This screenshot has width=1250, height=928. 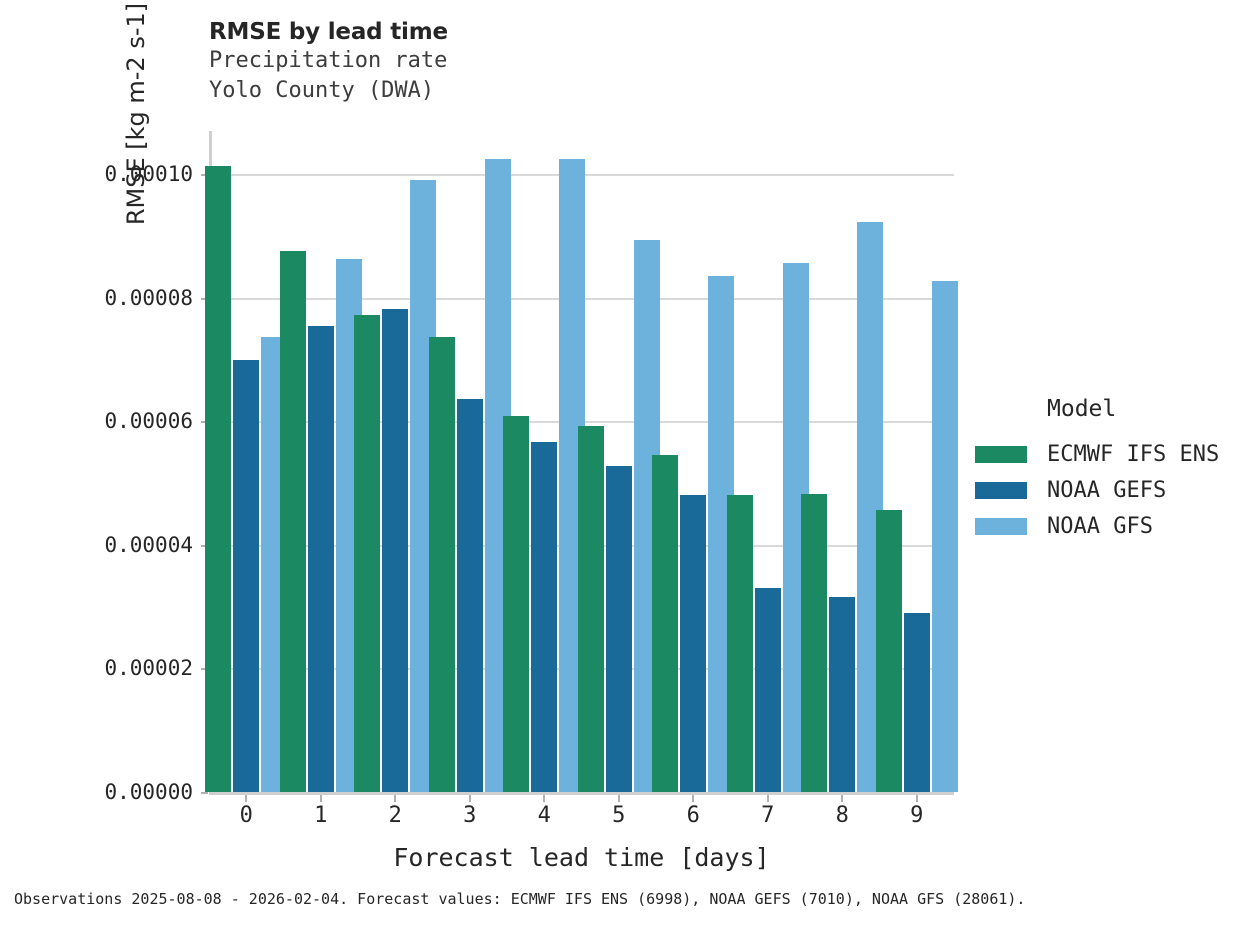 I want to click on legend-item-label: NOAA GEFS, so click(x=1107, y=490).